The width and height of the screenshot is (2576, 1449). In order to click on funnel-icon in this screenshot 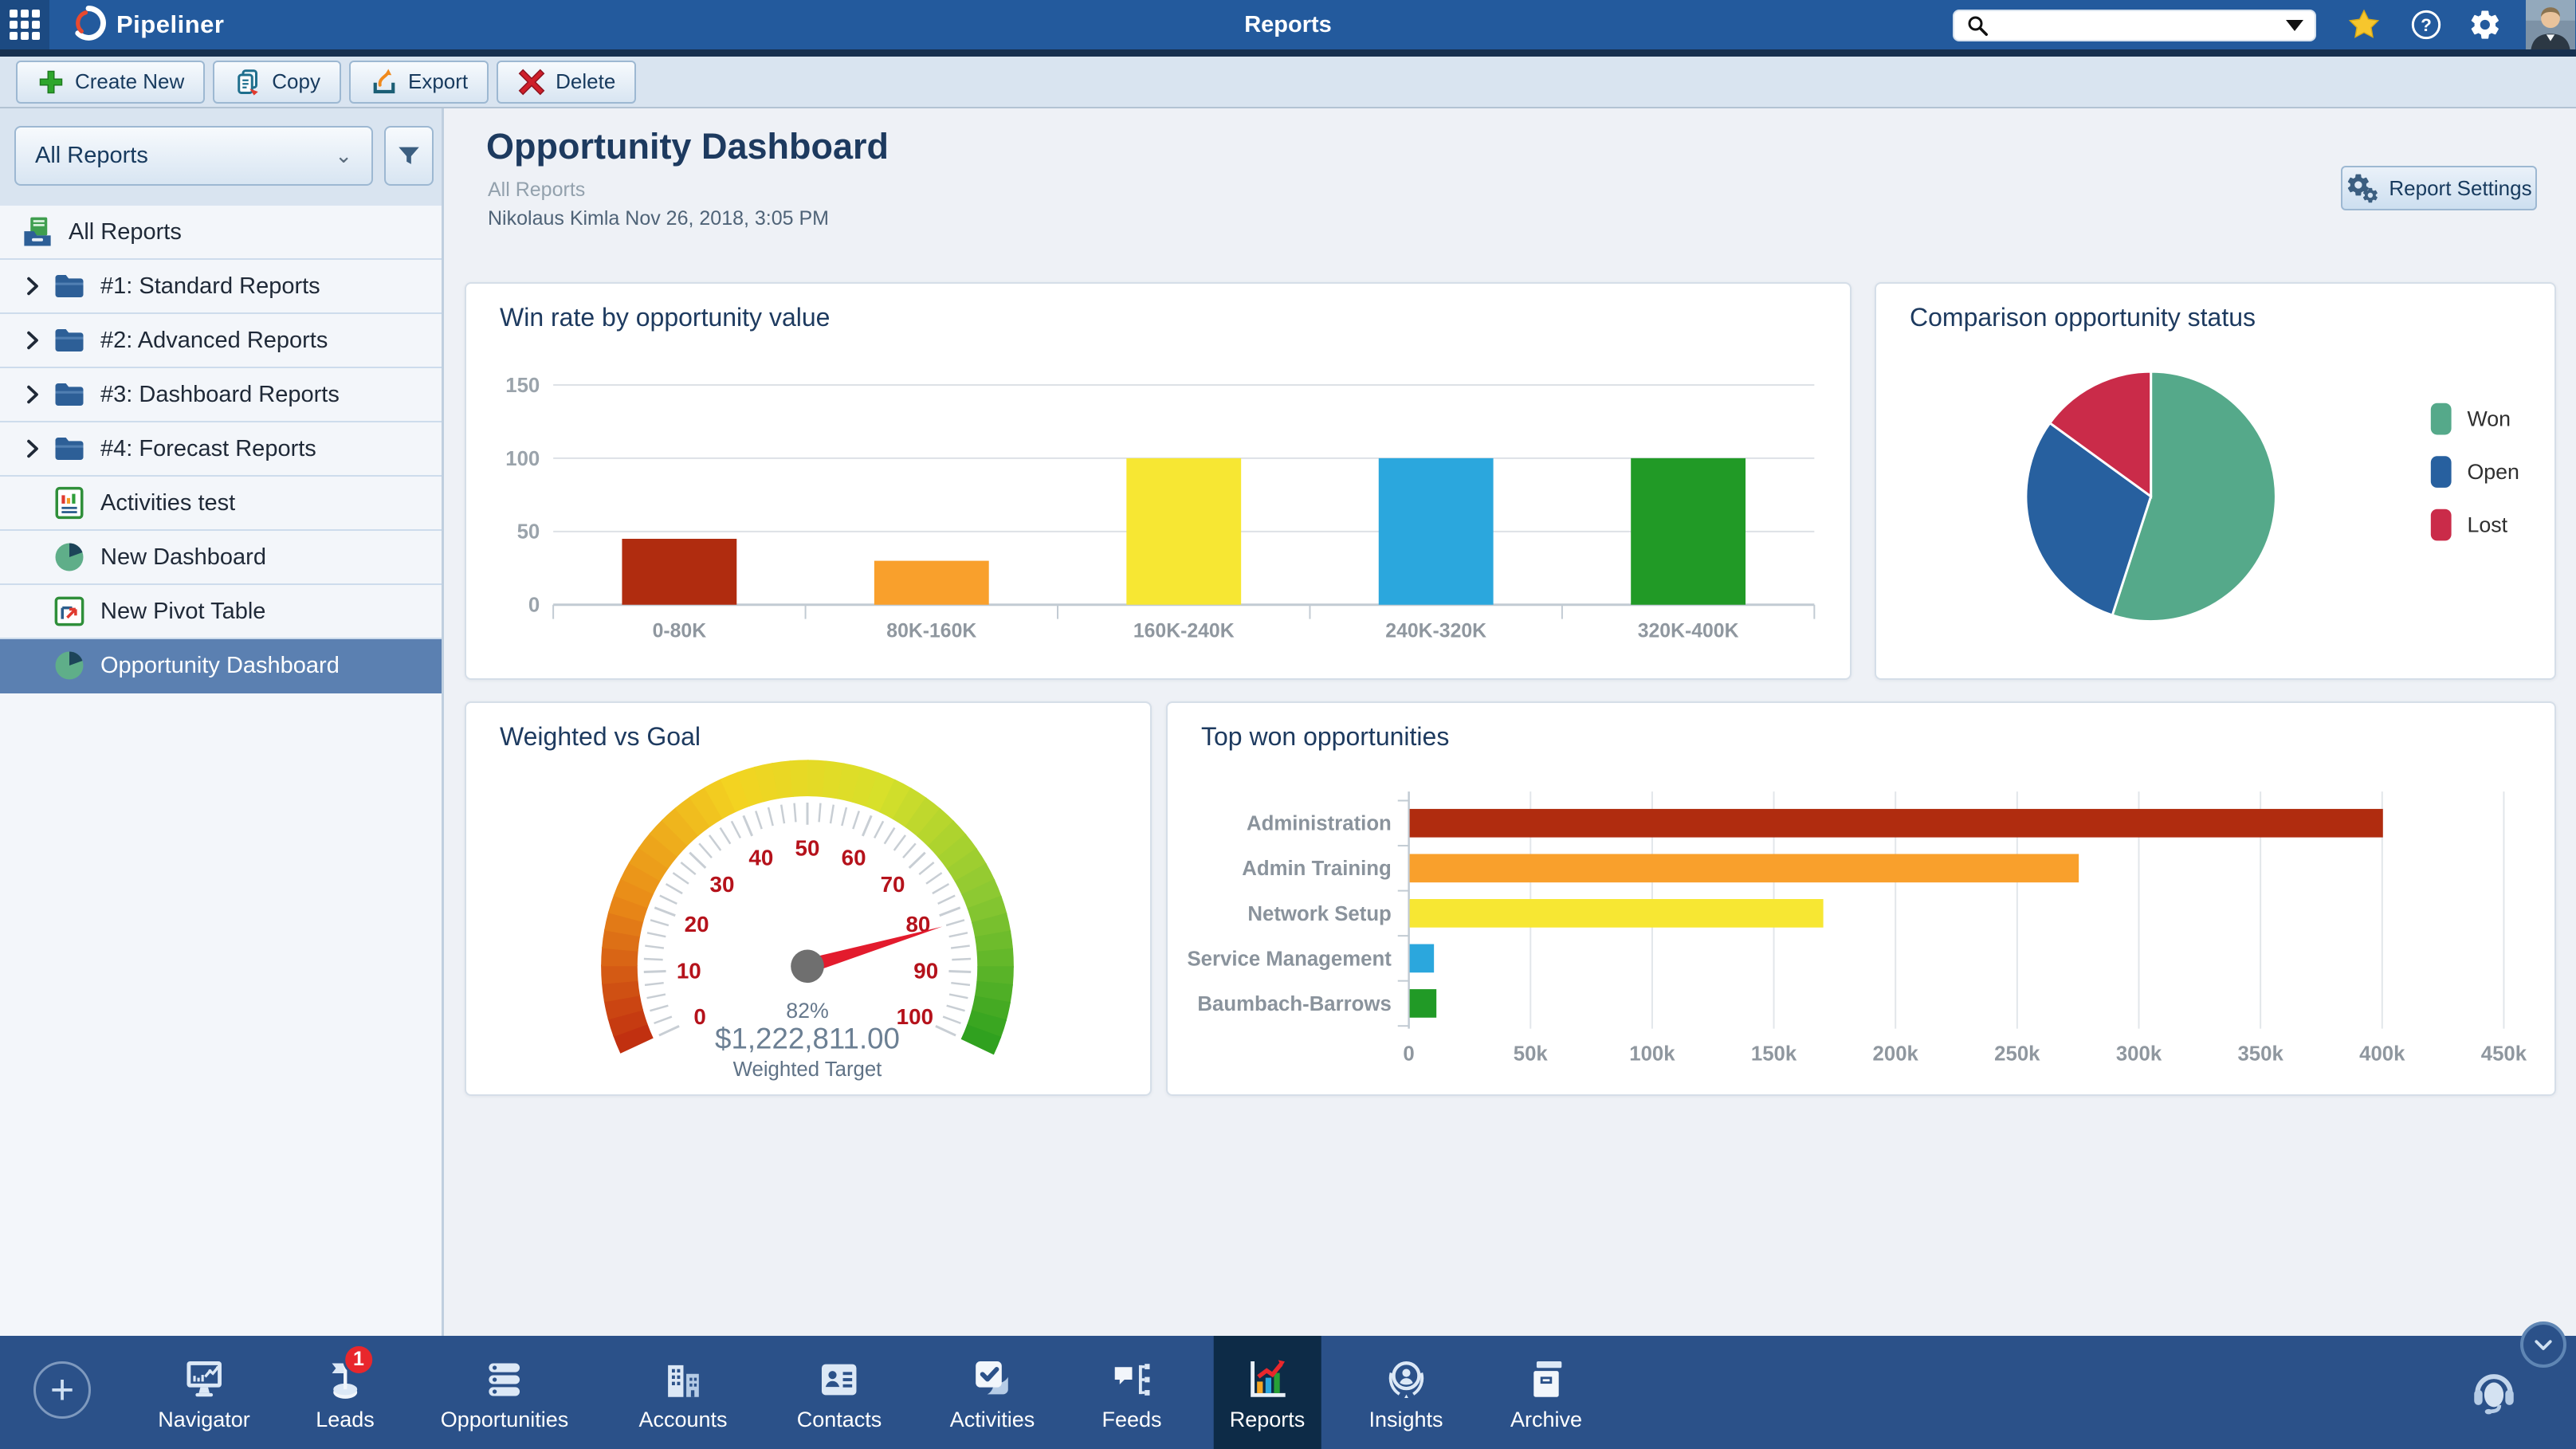, I will do `click(409, 155)`.